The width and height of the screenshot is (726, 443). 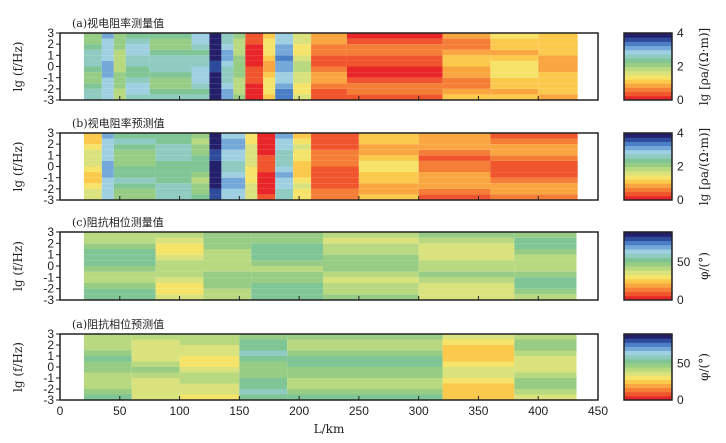 What do you see at coordinates (598, 411) in the screenshot?
I see `x-tick-label: 450` at bounding box center [598, 411].